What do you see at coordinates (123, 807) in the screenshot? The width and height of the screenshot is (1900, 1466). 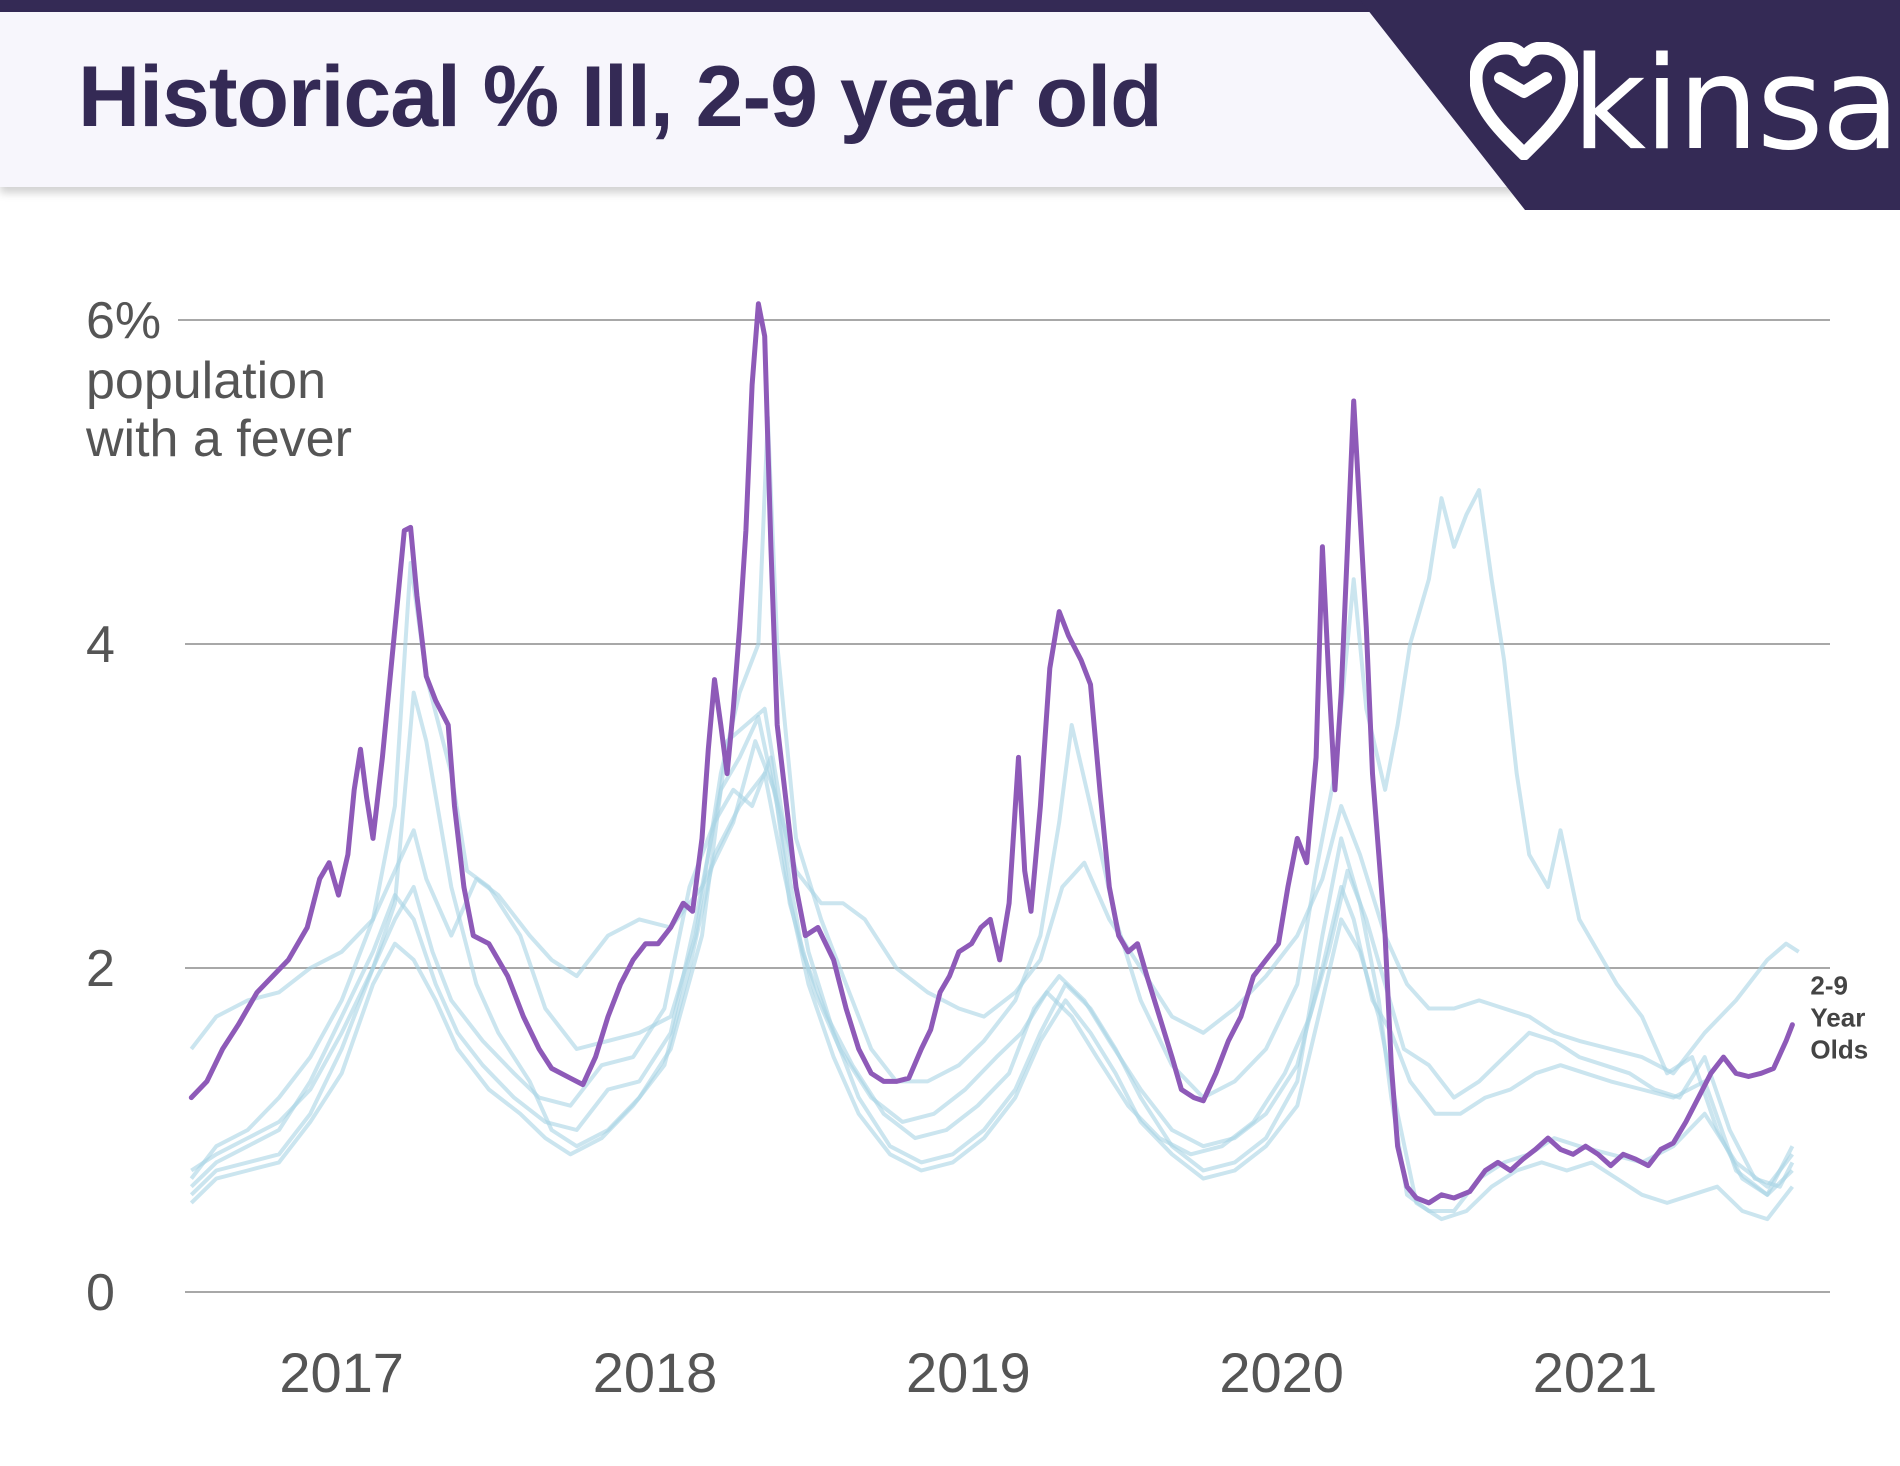 I see `y-axis-ticks: 0 2 4 6%` at bounding box center [123, 807].